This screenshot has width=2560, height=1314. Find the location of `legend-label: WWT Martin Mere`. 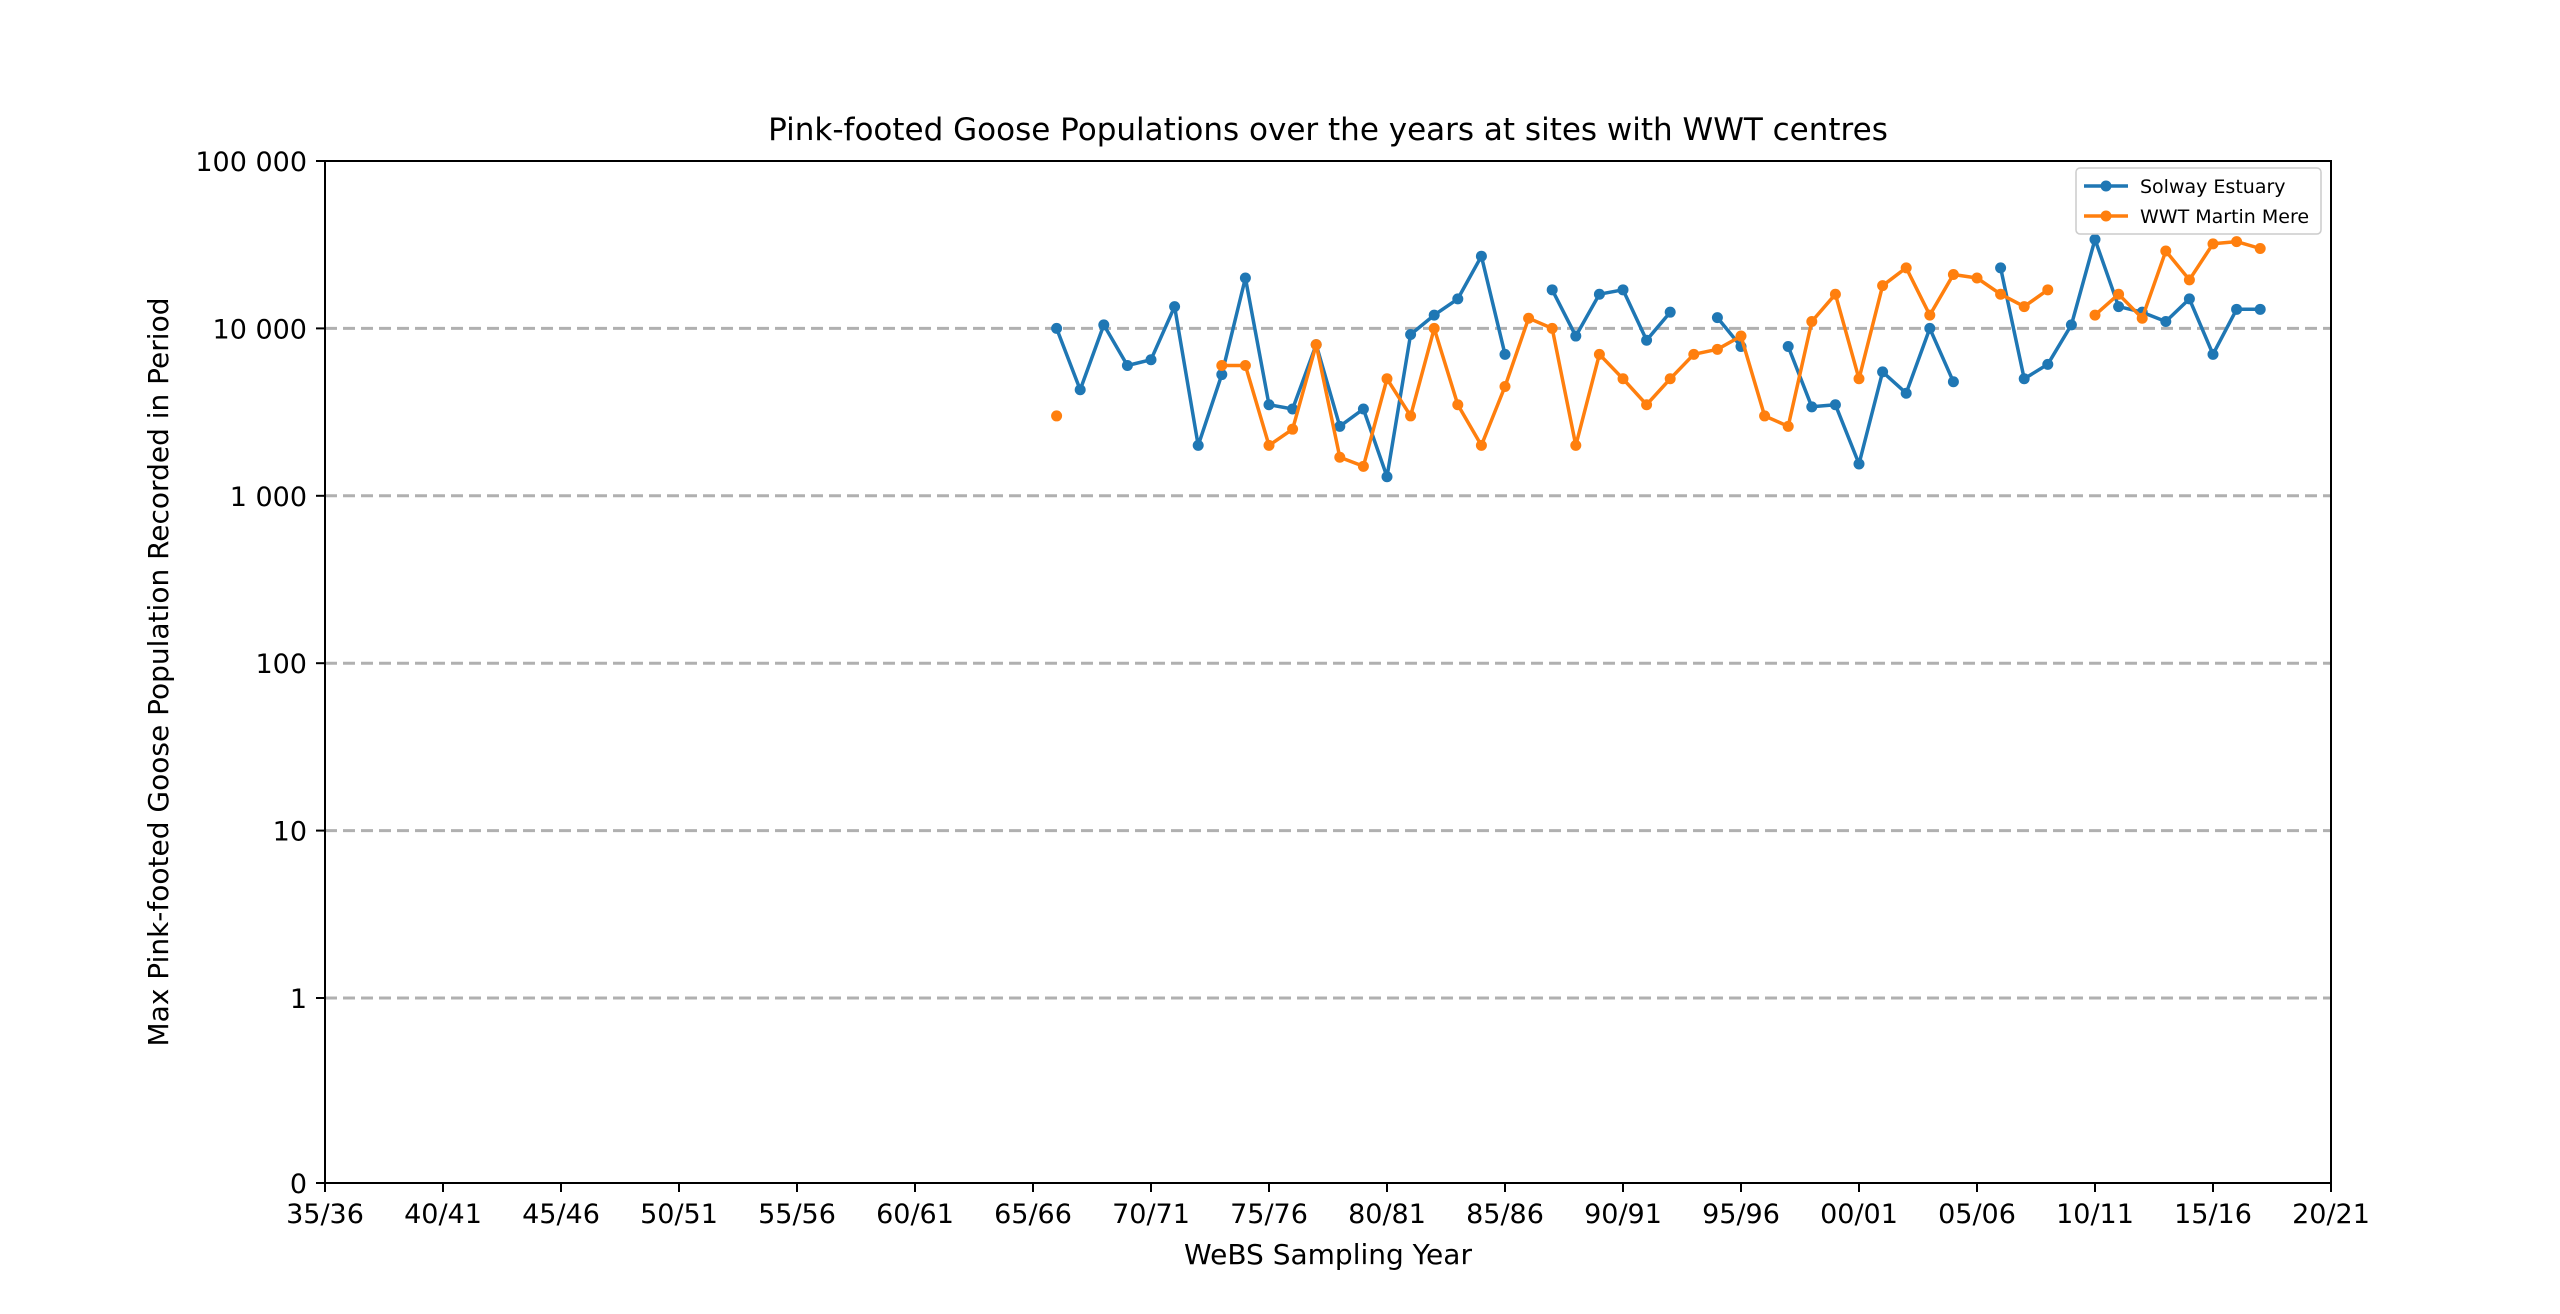

legend-label: WWT Martin Mere is located at coordinates (2224, 217).